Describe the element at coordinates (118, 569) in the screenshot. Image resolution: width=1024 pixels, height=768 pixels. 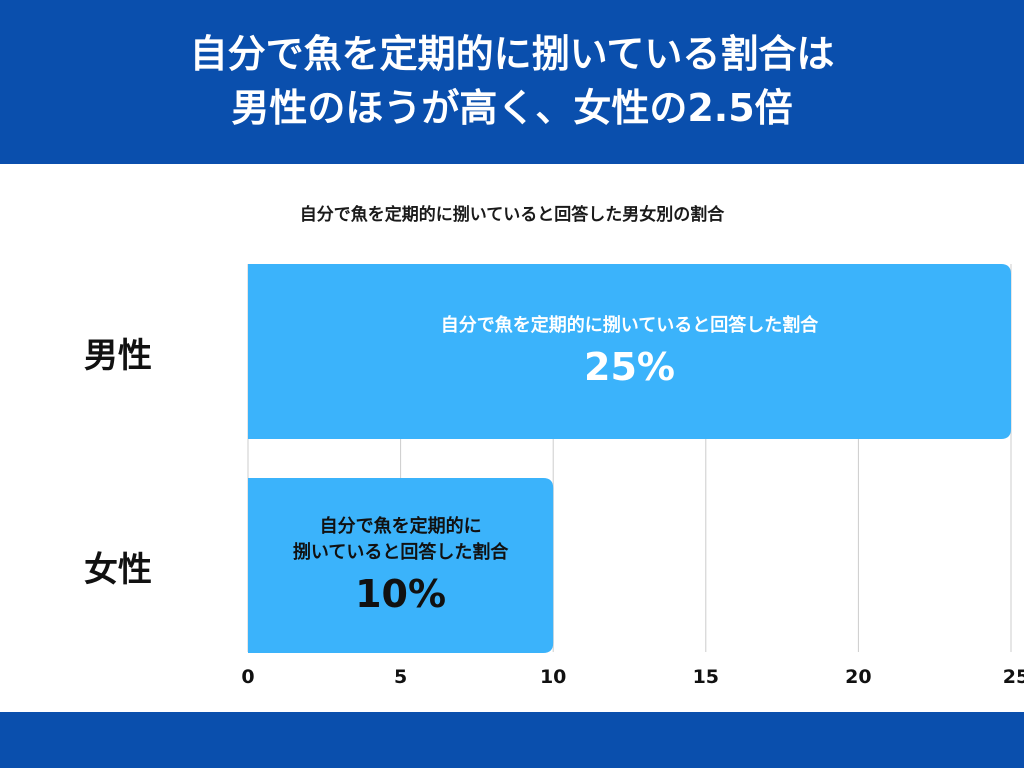
I see `category-label-1: 女性` at that location.